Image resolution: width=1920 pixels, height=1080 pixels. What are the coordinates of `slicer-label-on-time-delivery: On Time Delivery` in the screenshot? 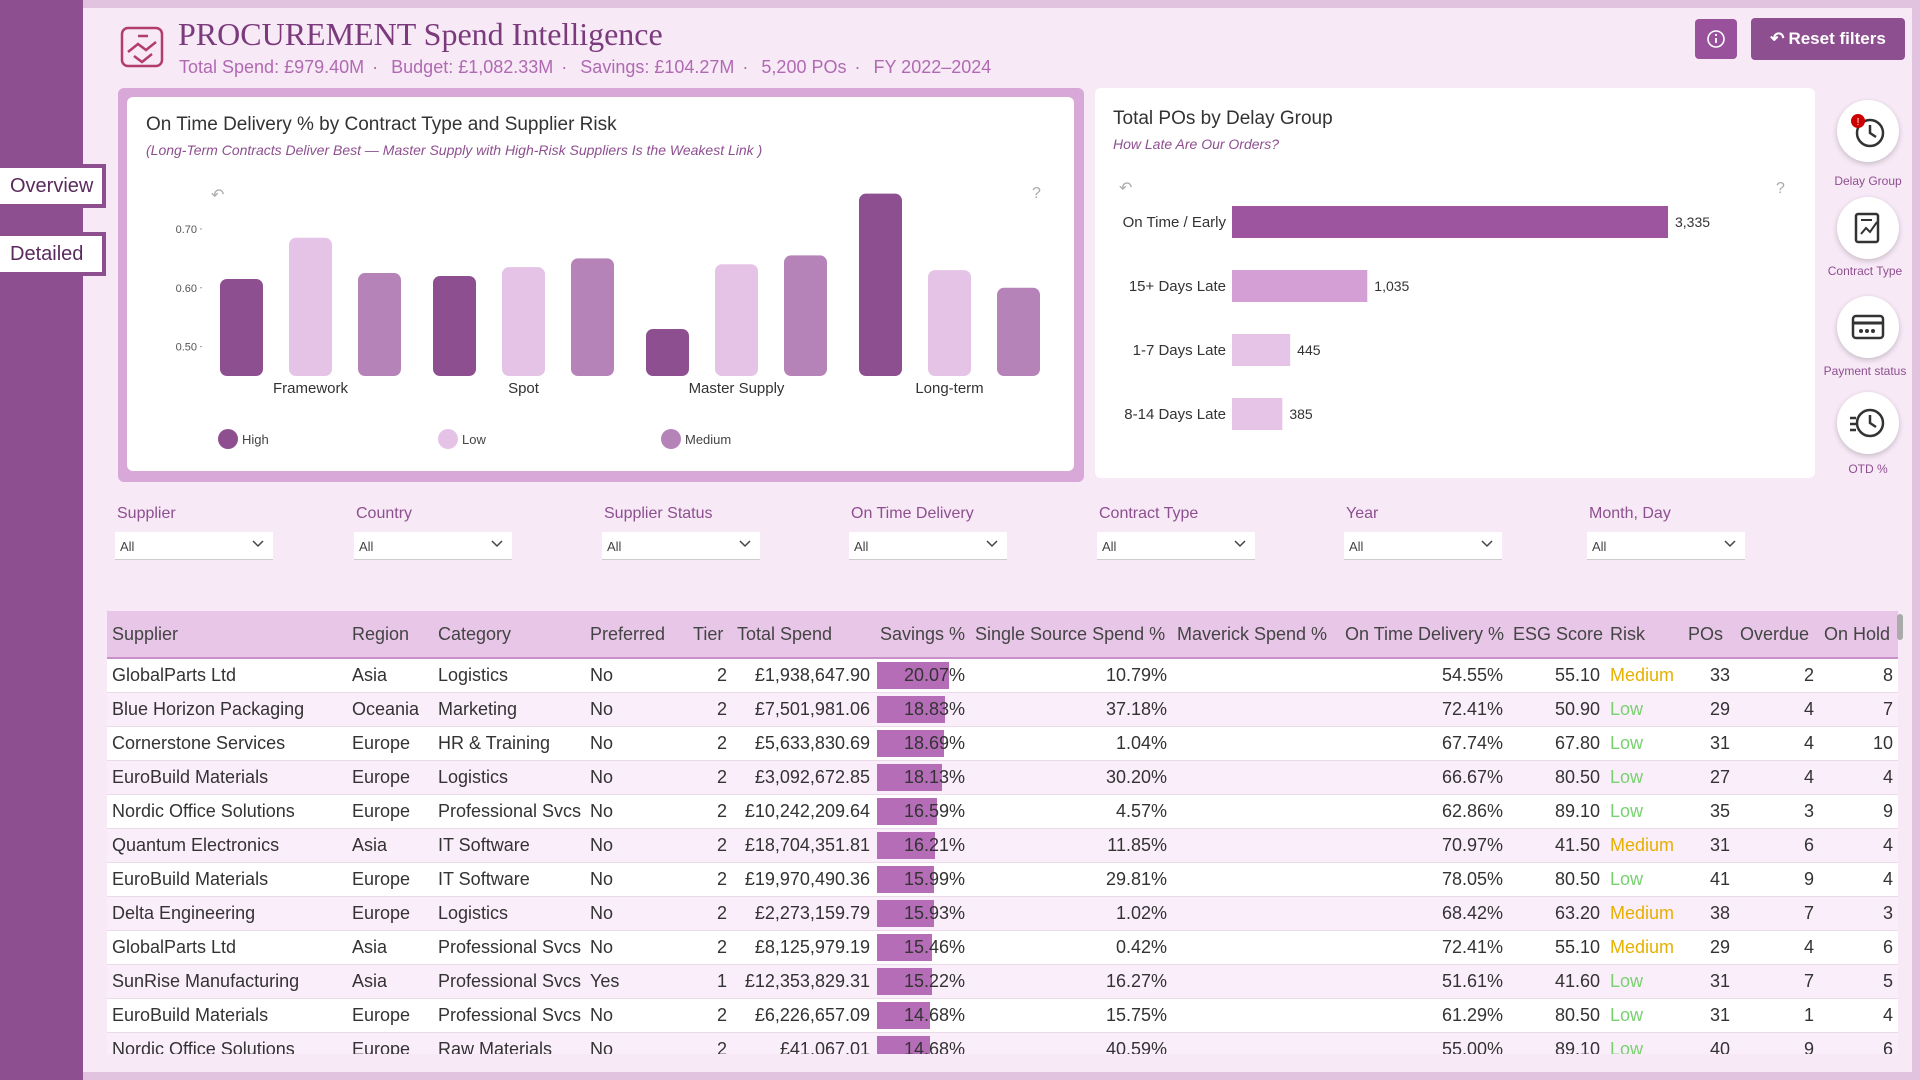 It's located at (912, 513).